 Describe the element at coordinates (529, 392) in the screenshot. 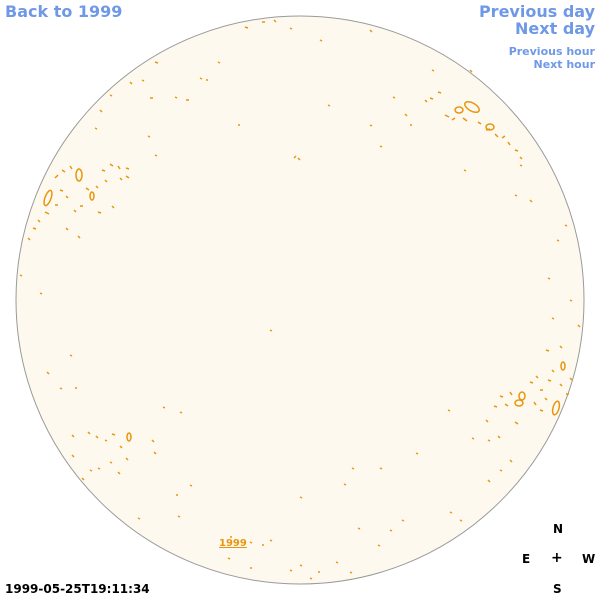

I see `active-region-se` at that location.